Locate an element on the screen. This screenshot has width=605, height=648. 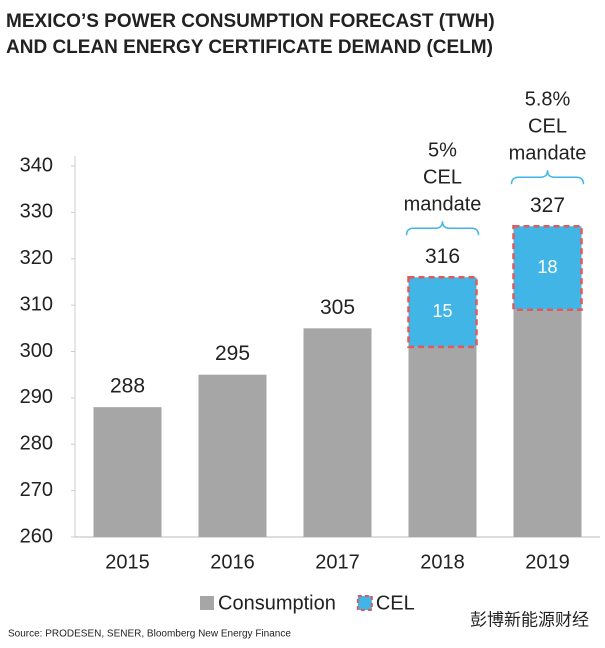
total-label: 295 is located at coordinates (232, 353).